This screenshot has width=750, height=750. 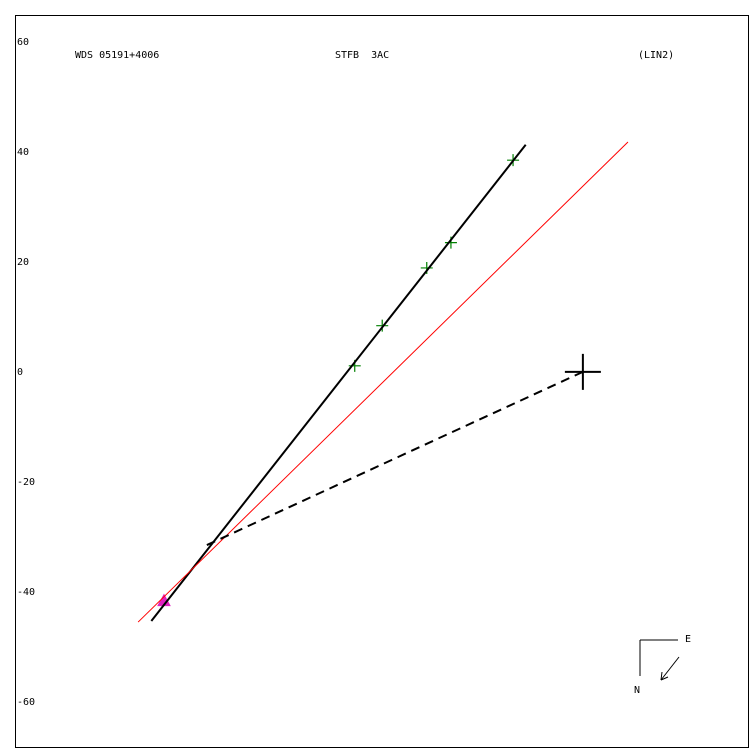 I want to click on chart-subtitle: STFB 3AC, so click(x=362, y=55).